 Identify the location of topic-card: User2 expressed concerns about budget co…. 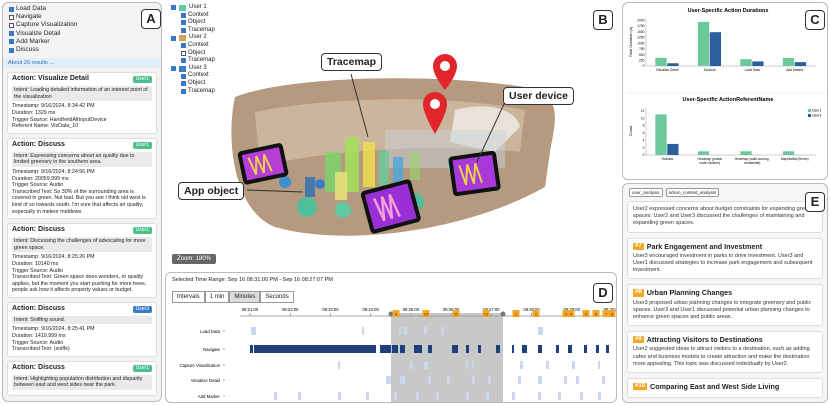
(725, 217).